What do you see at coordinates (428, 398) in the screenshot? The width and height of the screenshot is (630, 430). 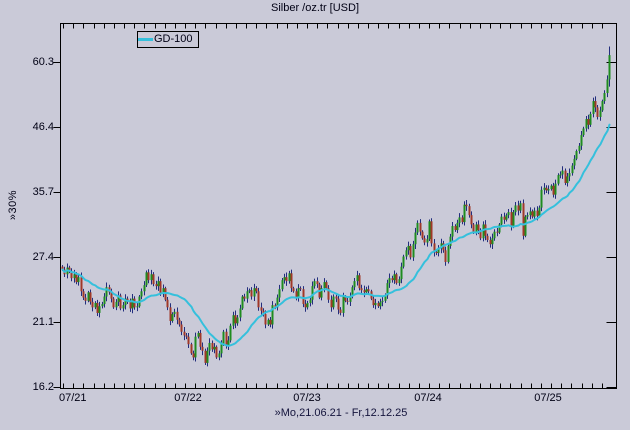 I see `x-tick-label: 07/24` at bounding box center [428, 398].